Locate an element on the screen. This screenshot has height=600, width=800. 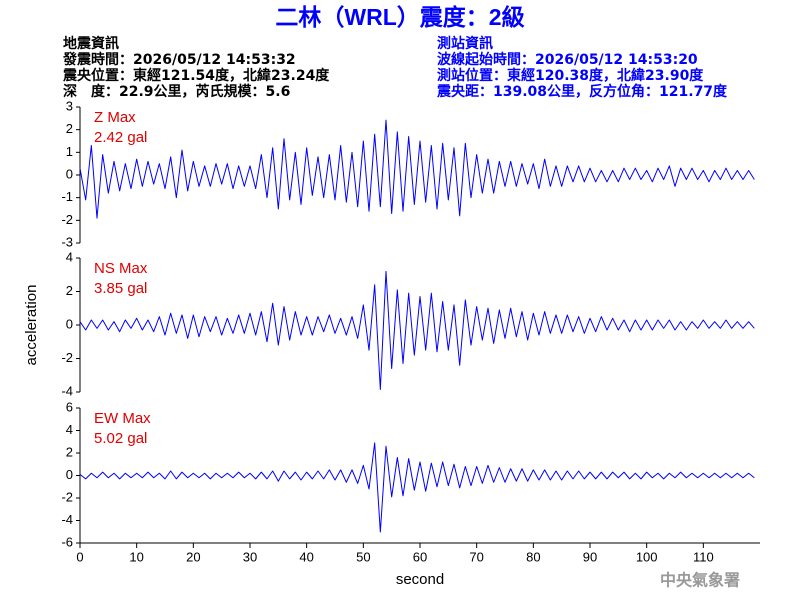
y-tick-label: -3 is located at coordinates (67, 241).